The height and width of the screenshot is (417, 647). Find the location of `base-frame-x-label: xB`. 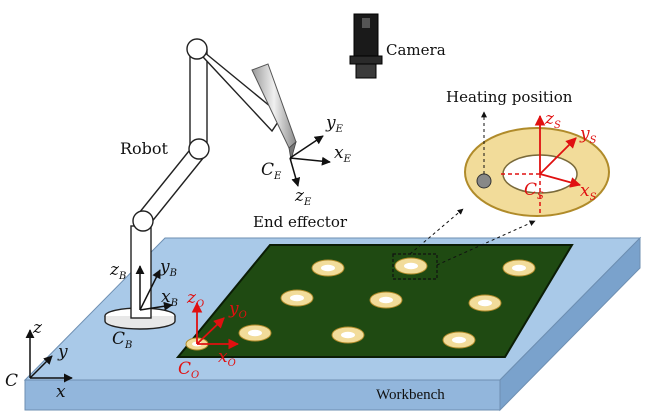

base-frame-x-label: xB is located at coordinates (169, 298).